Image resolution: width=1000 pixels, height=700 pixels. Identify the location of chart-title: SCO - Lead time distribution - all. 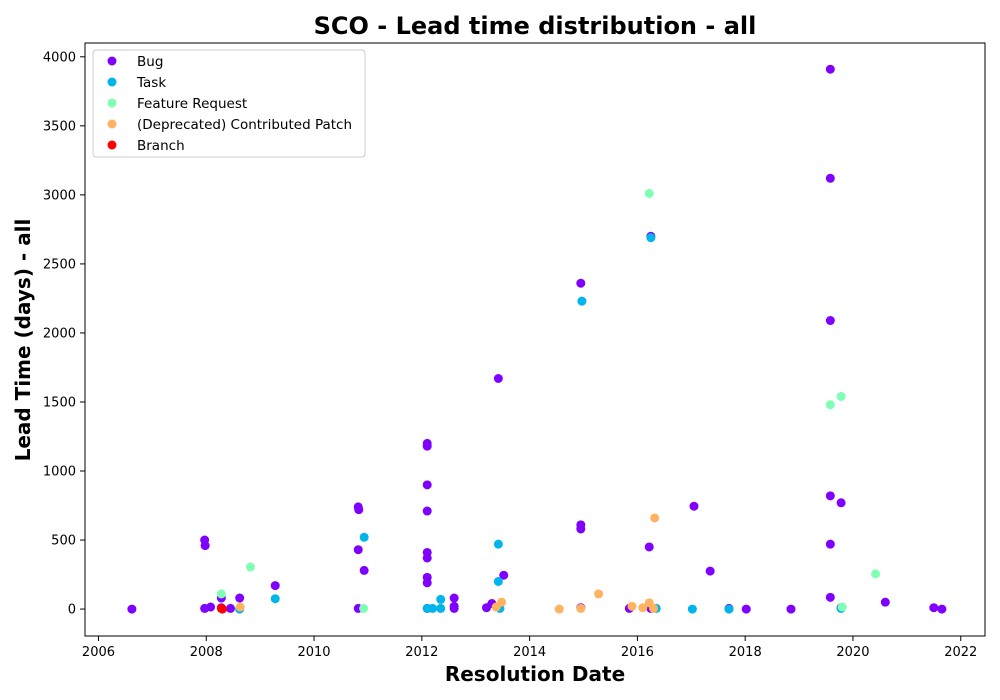
(535, 26).